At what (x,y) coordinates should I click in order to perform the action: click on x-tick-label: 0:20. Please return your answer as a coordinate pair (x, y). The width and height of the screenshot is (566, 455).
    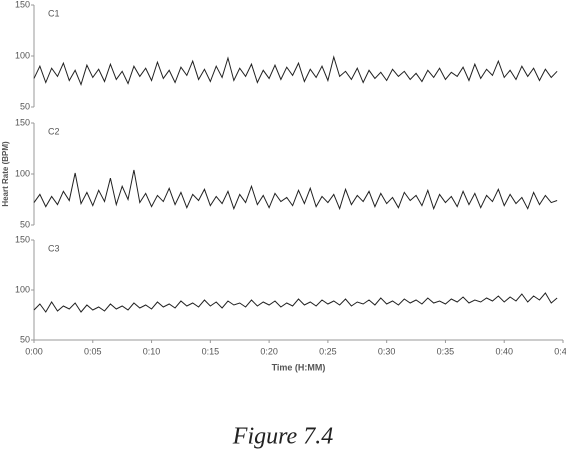
    Looking at the image, I should click on (269, 351).